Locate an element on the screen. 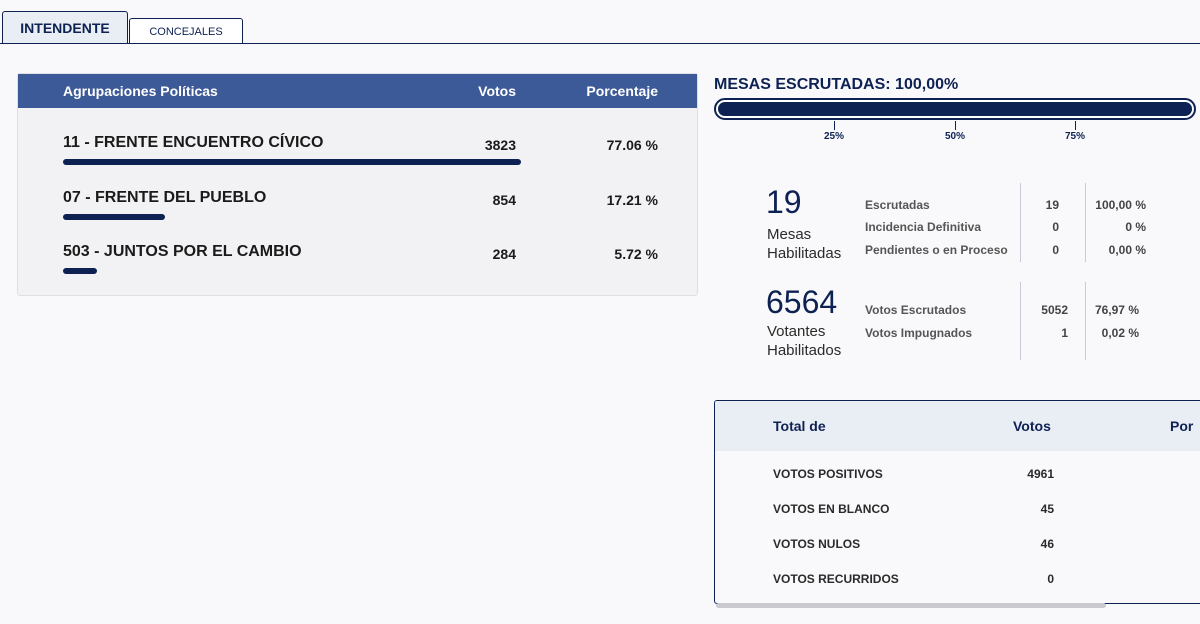  votantes-label-line1: Votantes is located at coordinates (796, 331).